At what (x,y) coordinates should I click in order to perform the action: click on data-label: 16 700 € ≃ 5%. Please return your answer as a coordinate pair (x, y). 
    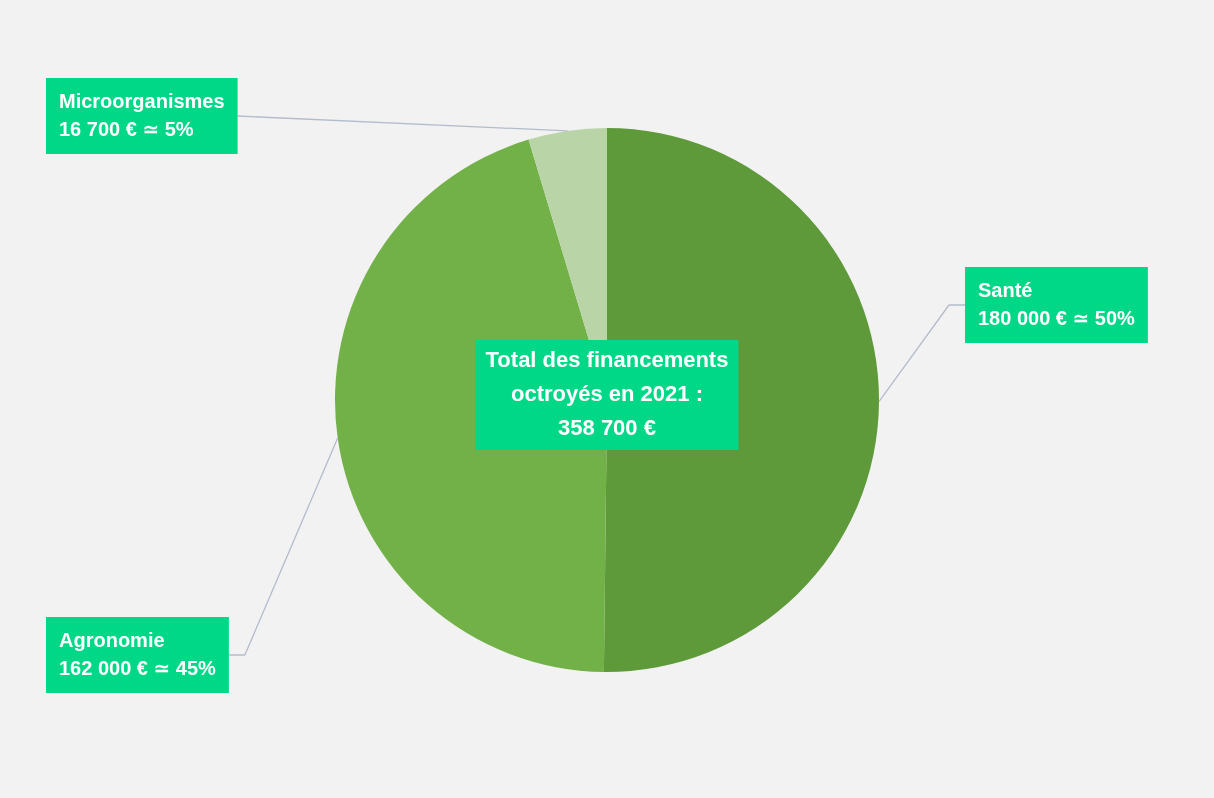
    Looking at the image, I should click on (126, 128).